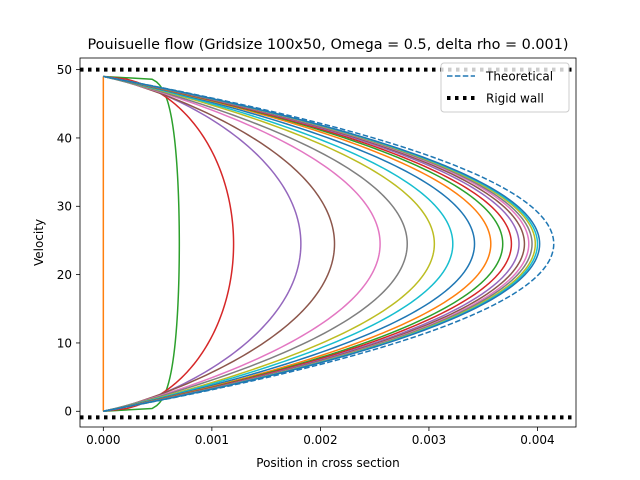 This screenshot has width=640, height=480. Describe the element at coordinates (64, 138) in the screenshot. I see `y-tick-label: 40` at that location.